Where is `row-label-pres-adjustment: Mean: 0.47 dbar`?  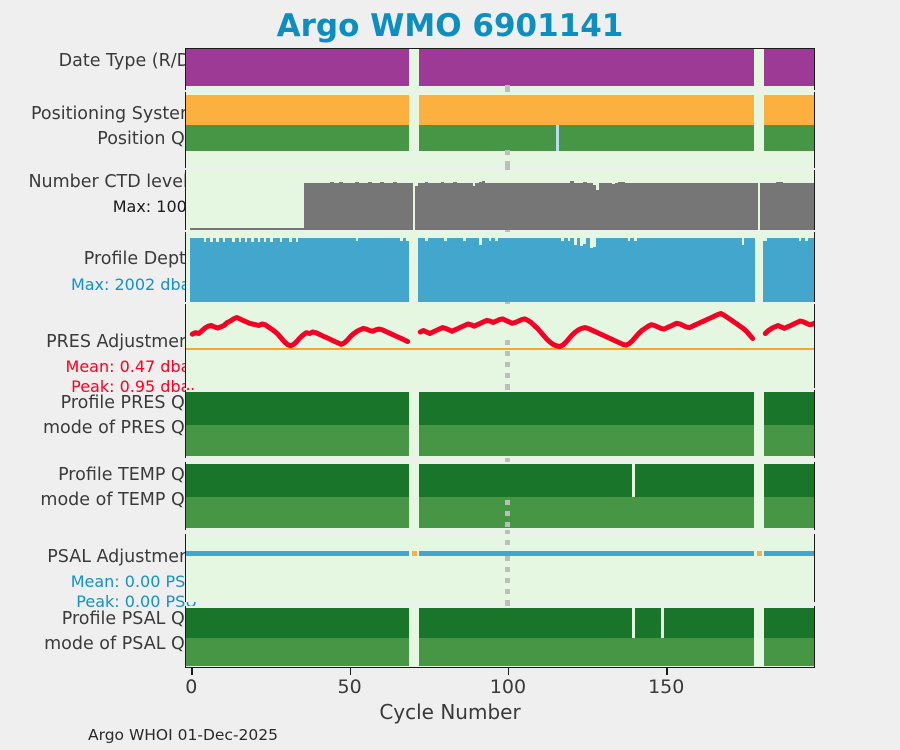
row-label-pres-adjustment: Mean: 0.47 dbar is located at coordinates (131, 366).